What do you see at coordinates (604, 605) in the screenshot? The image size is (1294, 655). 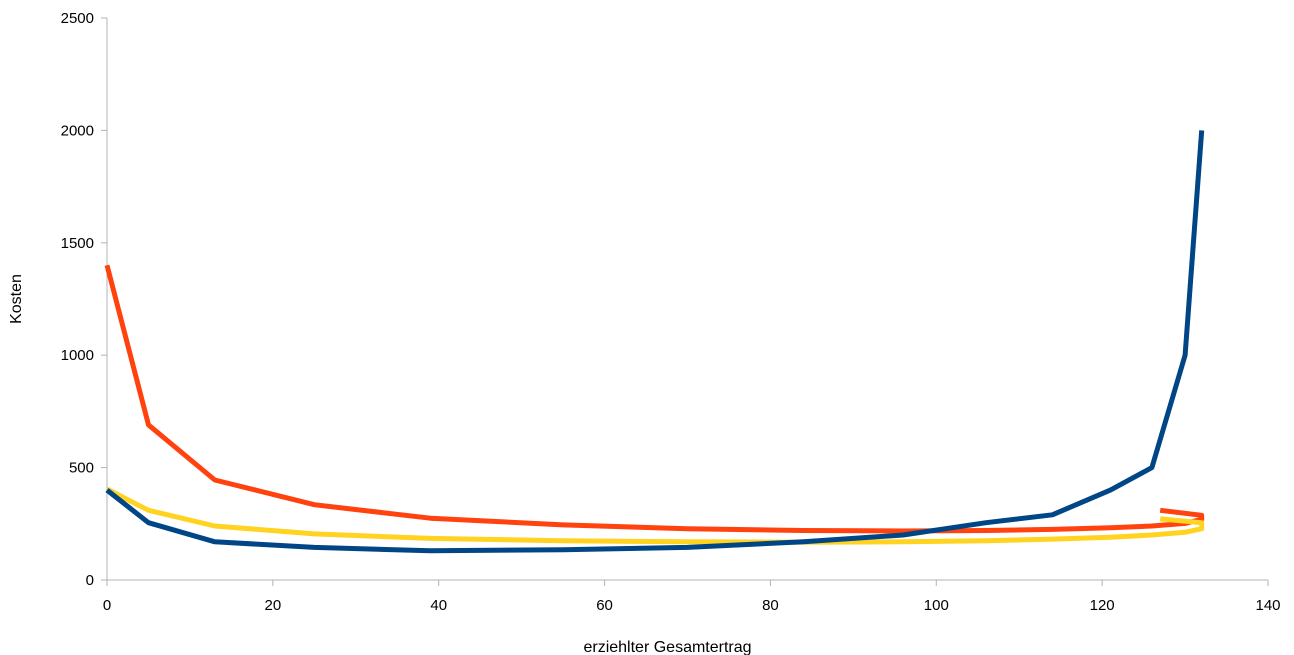 I see `x-tick-label: 60` at bounding box center [604, 605].